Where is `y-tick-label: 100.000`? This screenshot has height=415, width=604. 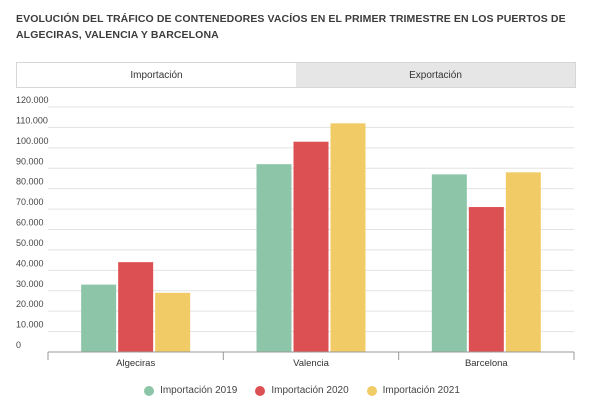 y-tick-label: 100.000 is located at coordinates (32, 141).